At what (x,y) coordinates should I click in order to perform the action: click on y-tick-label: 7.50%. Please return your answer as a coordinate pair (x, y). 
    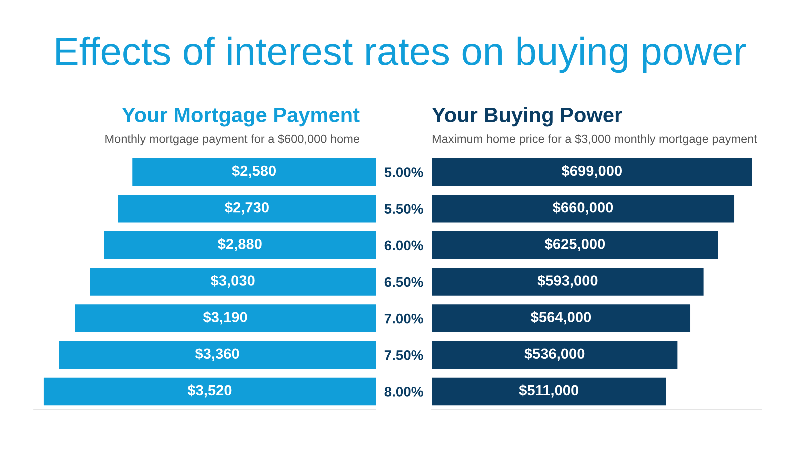
    Looking at the image, I should click on (404, 355).